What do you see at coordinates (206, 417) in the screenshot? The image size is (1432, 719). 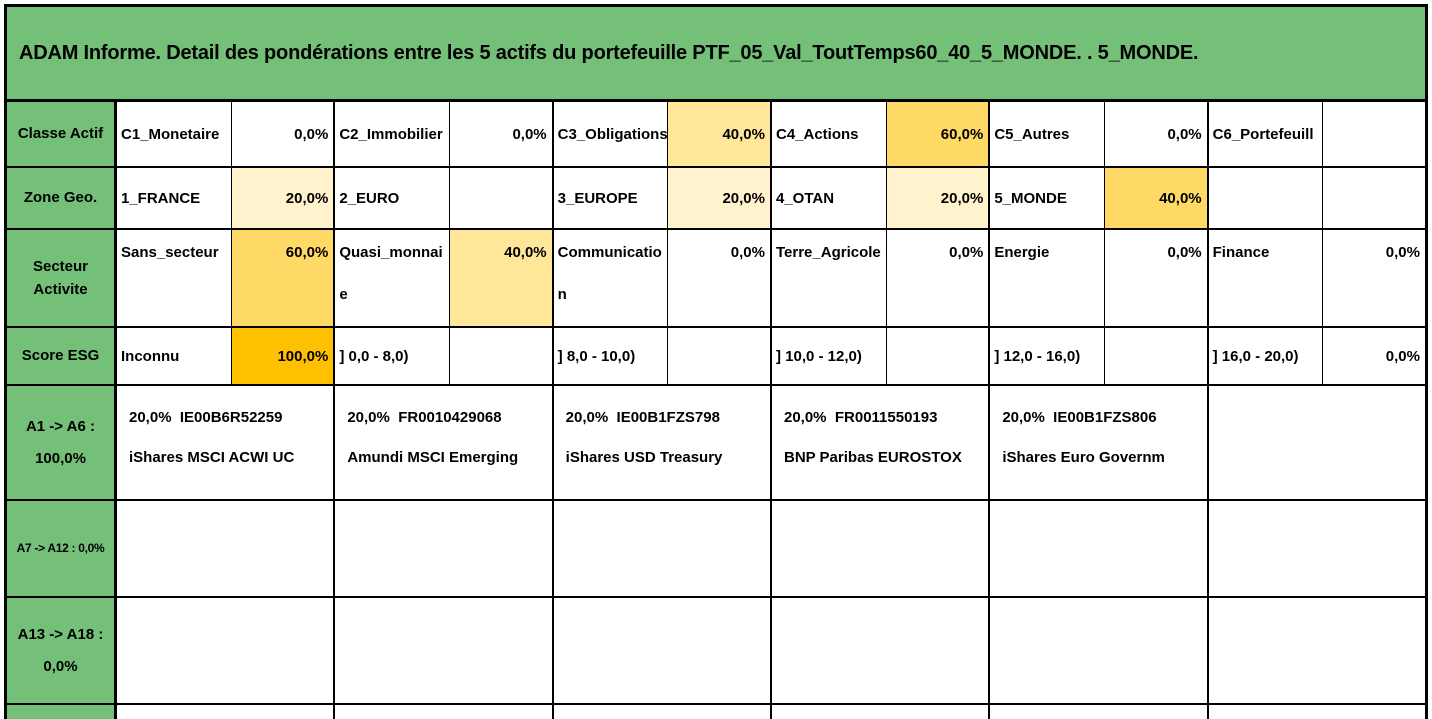 I see `asset-weight-isin: 20,0% IE00B6R52259` at bounding box center [206, 417].